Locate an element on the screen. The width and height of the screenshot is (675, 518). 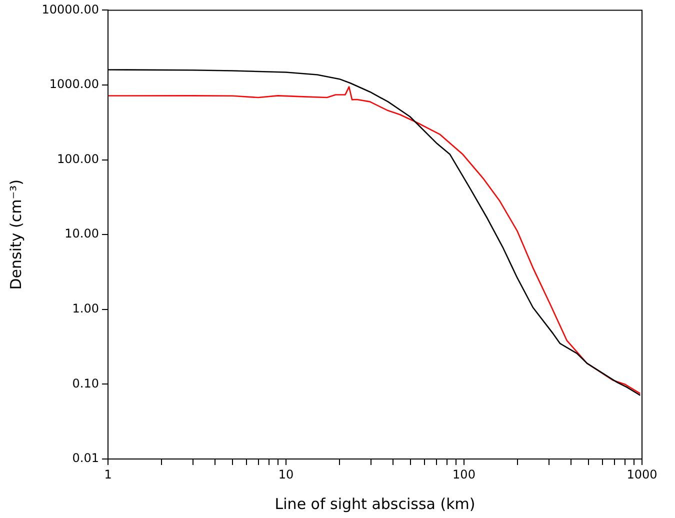
y-tick-label: 100.00 is located at coordinates (78, 159).